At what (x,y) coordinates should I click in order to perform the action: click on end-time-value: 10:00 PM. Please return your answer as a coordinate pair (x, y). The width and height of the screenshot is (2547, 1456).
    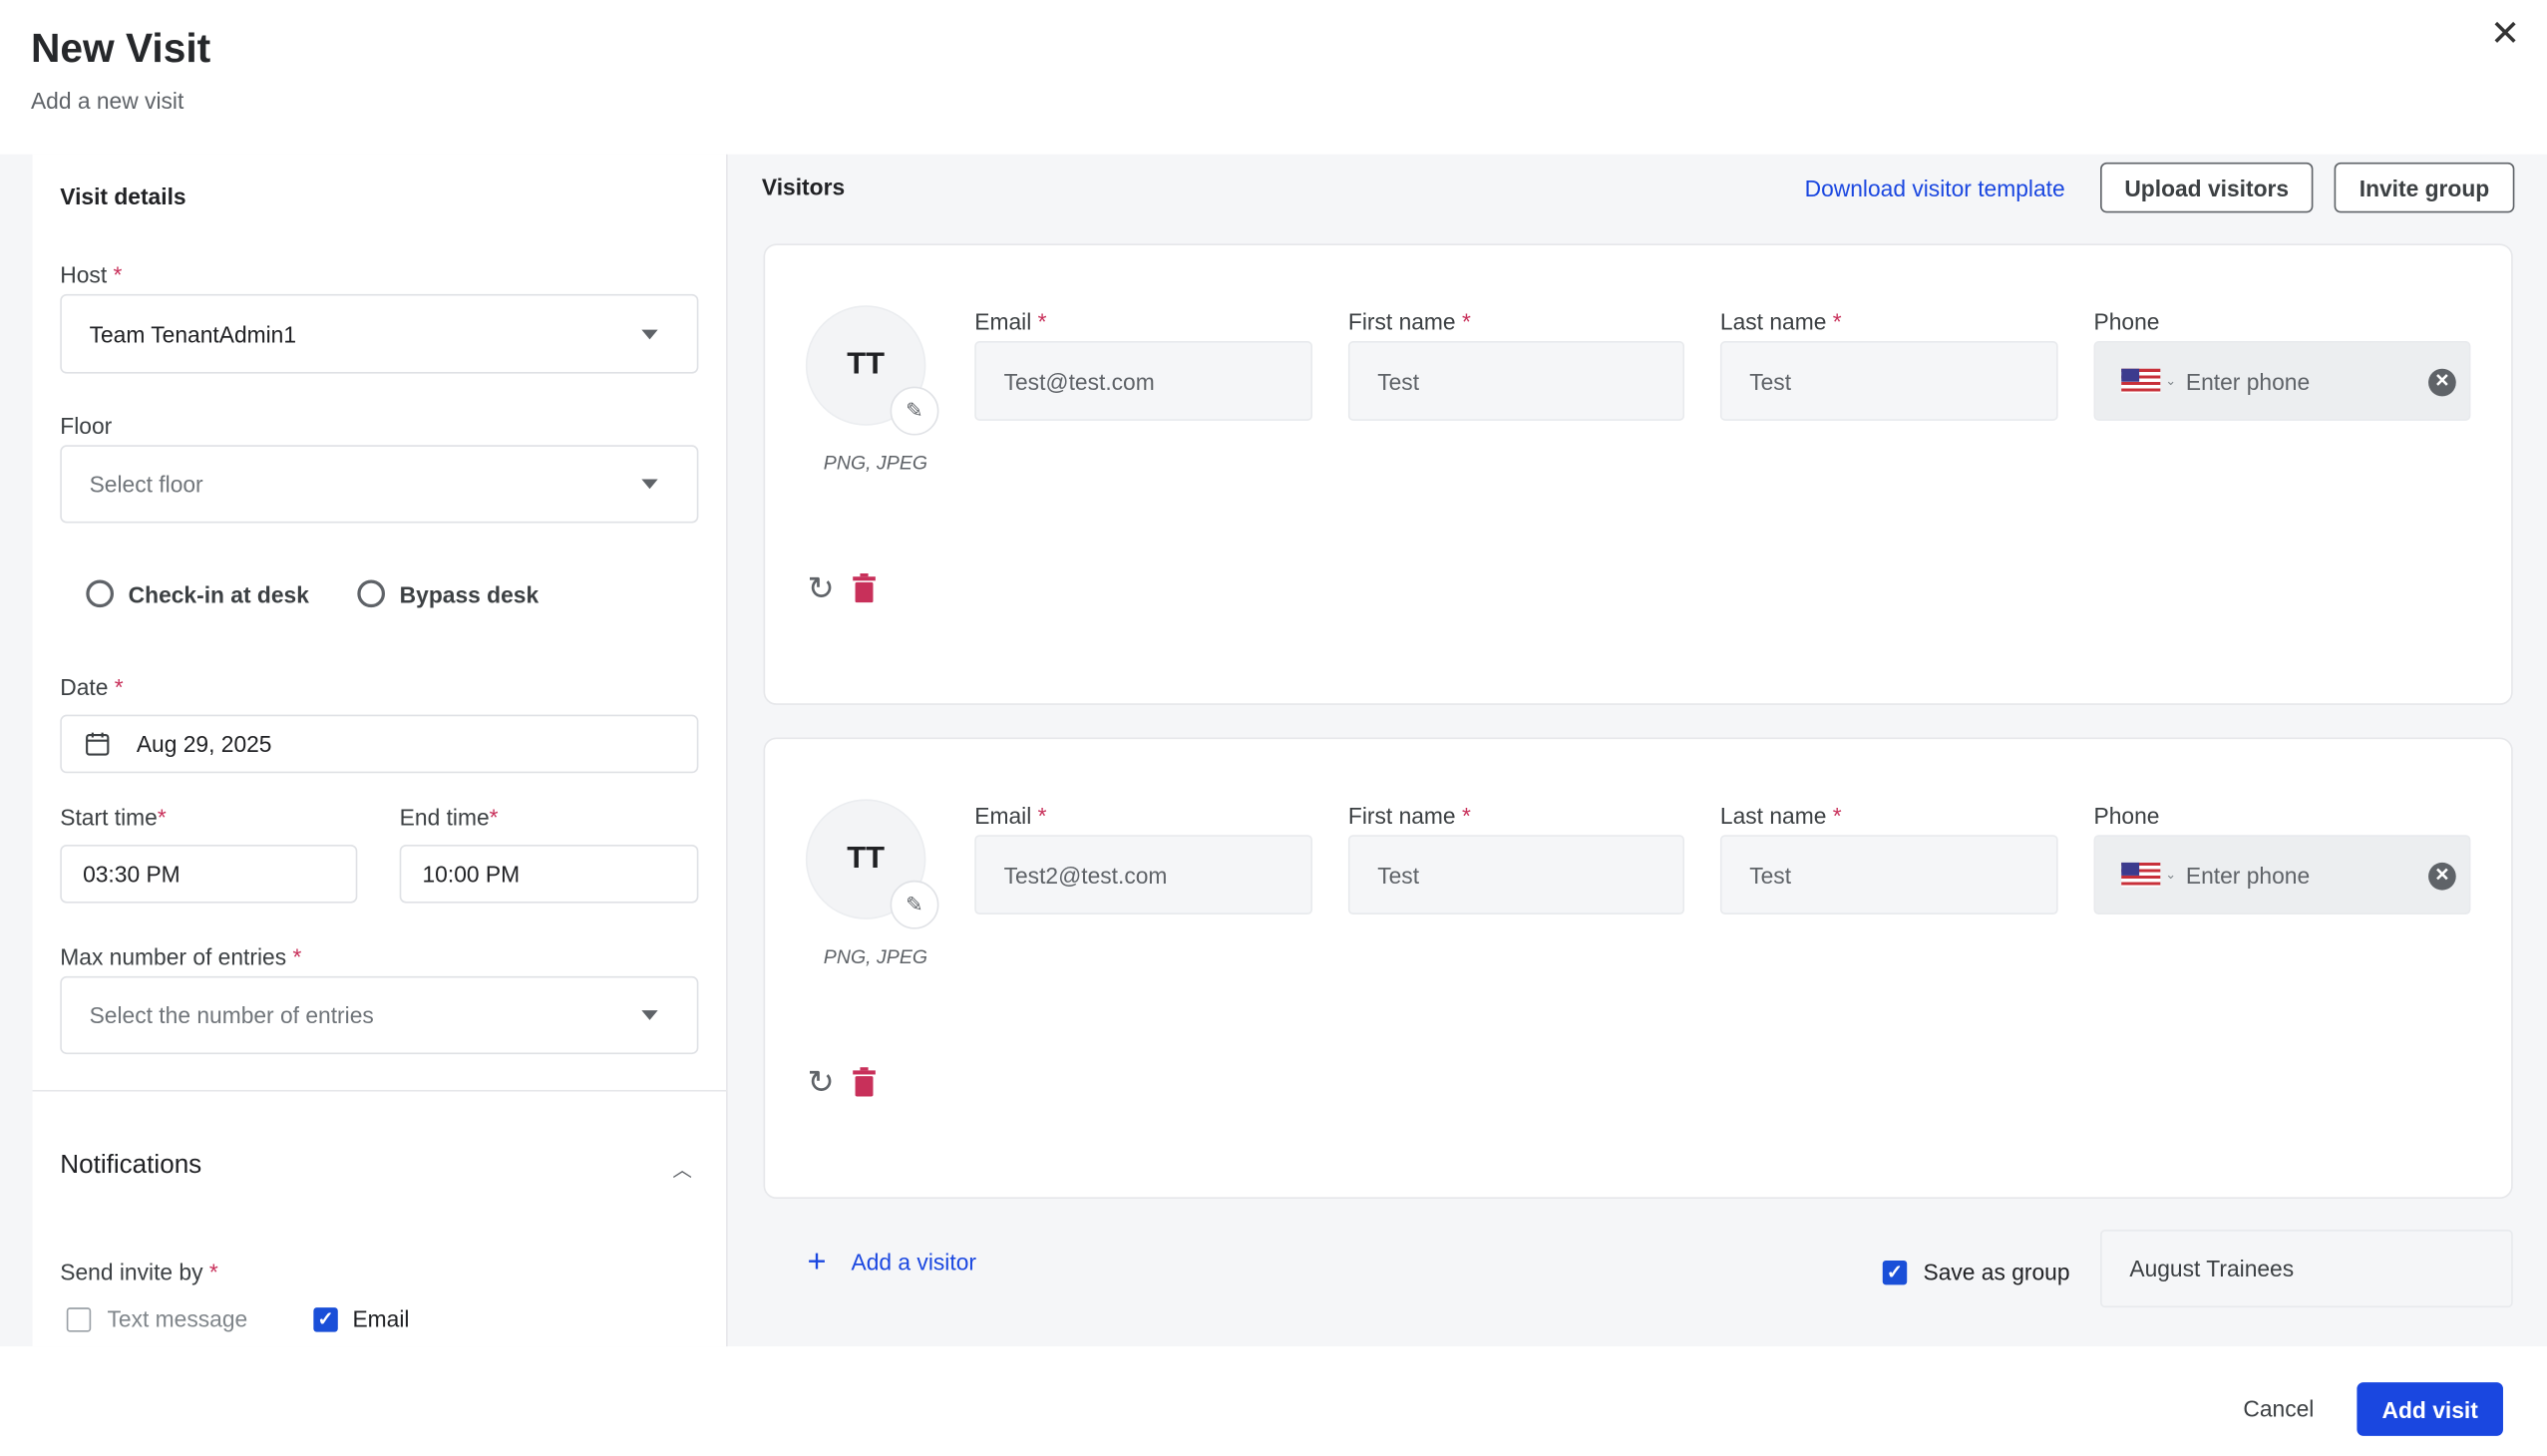
    Looking at the image, I should click on (471, 874).